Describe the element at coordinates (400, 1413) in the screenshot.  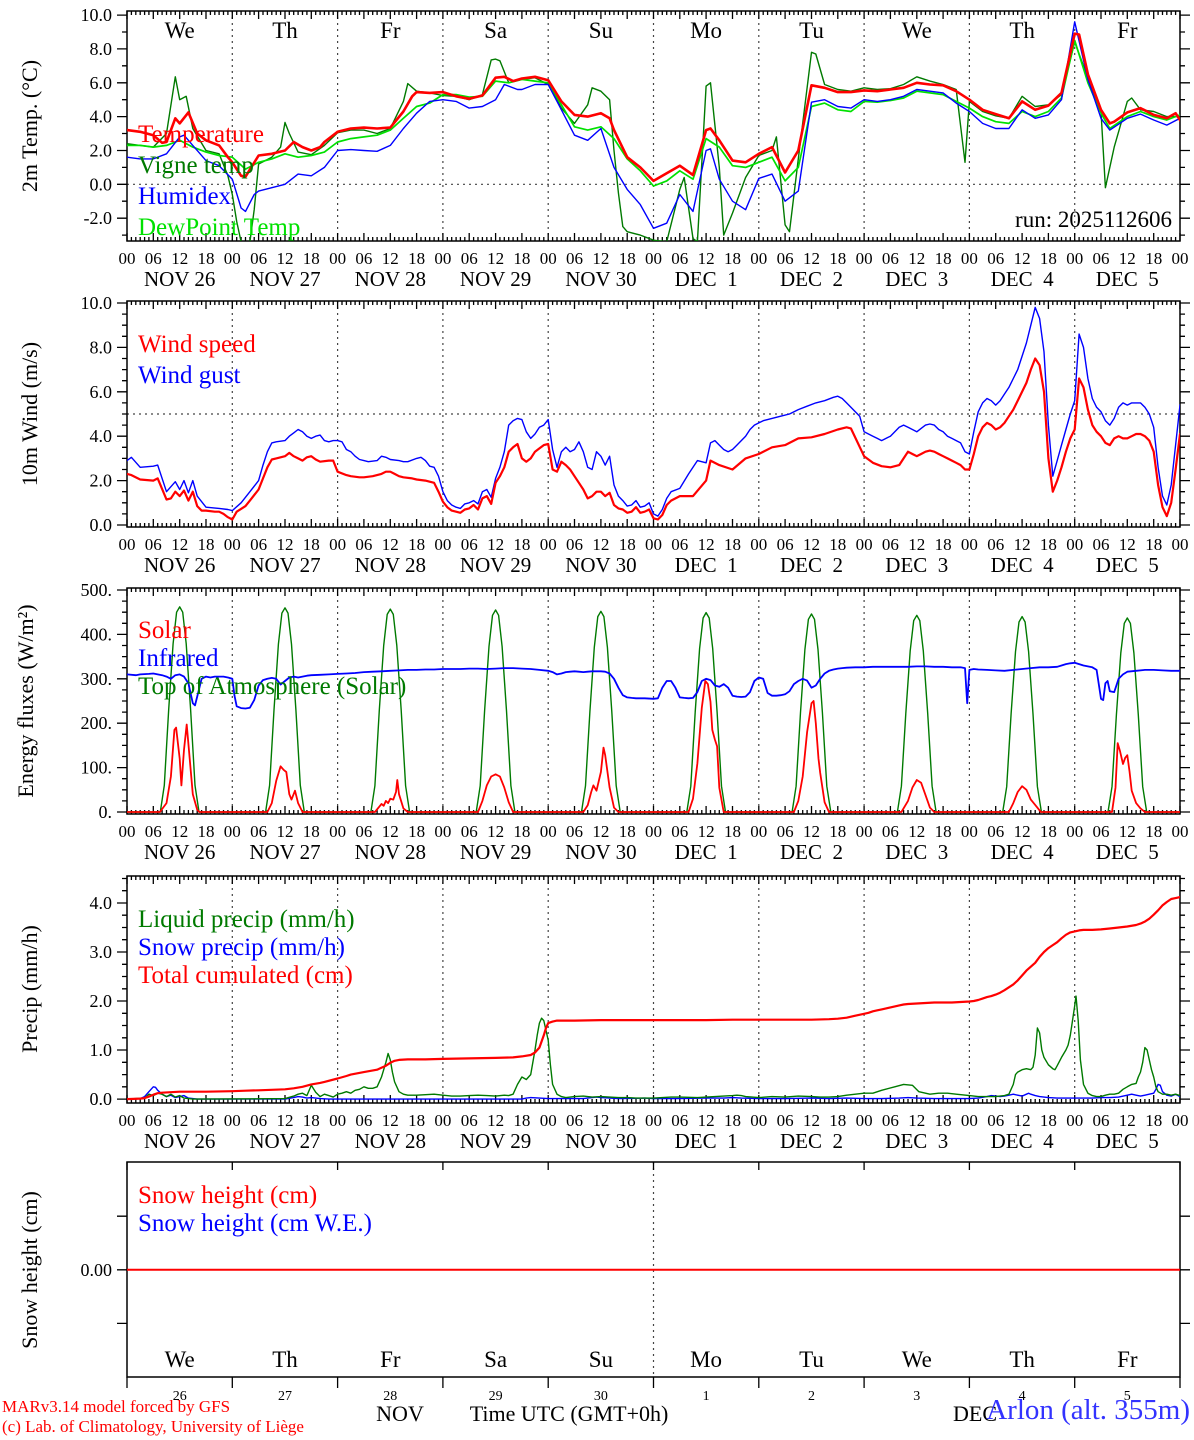
I see `footer-month-nov: NOV` at that location.